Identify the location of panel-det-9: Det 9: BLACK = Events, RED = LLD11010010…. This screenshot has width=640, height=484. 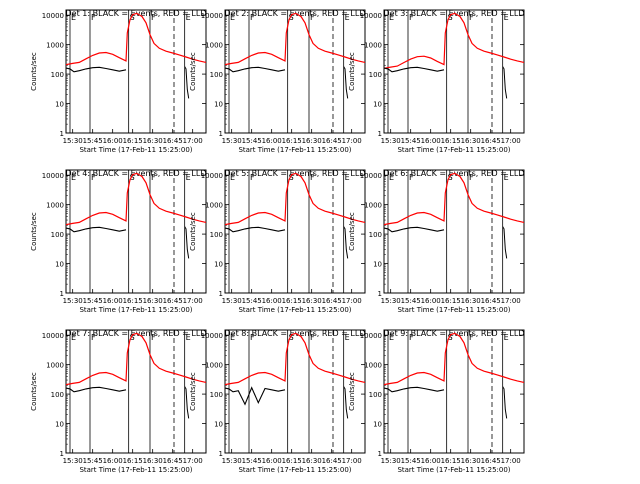
(436, 401).